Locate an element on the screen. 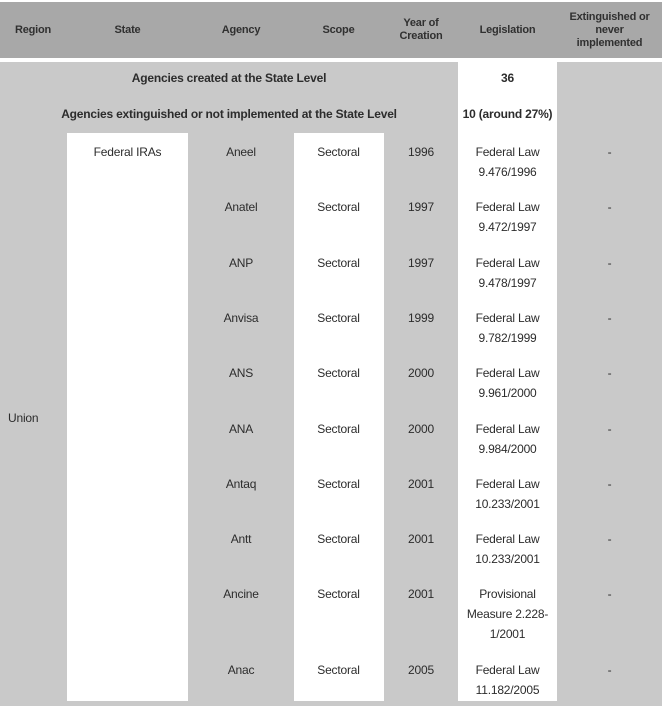 The width and height of the screenshot is (662, 706). cell-agency: ANS is located at coordinates (241, 373).